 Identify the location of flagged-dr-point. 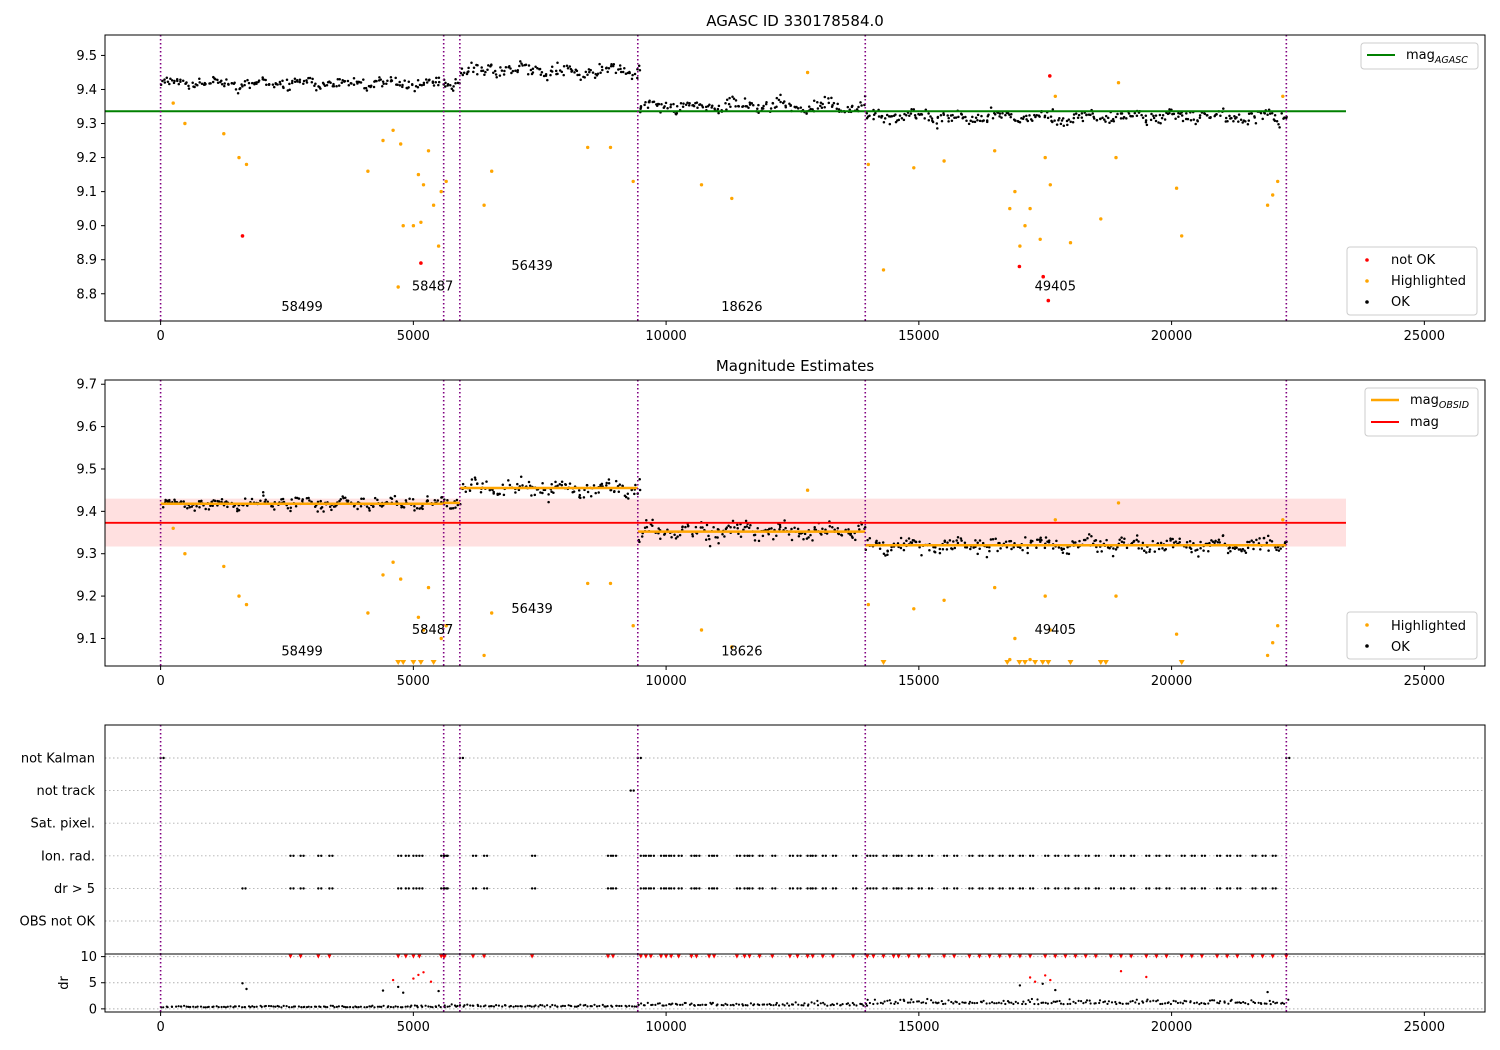
(438, 991).